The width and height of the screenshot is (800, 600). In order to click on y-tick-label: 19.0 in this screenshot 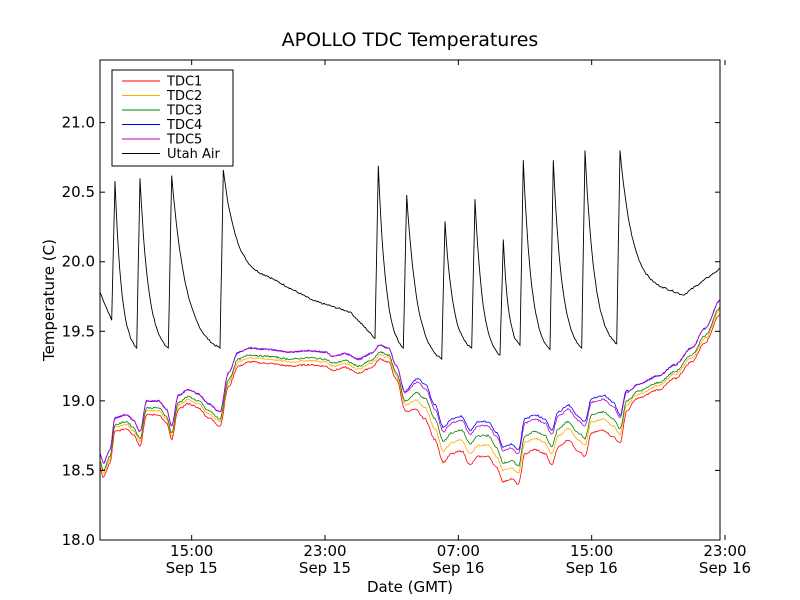, I will do `click(78, 401)`.